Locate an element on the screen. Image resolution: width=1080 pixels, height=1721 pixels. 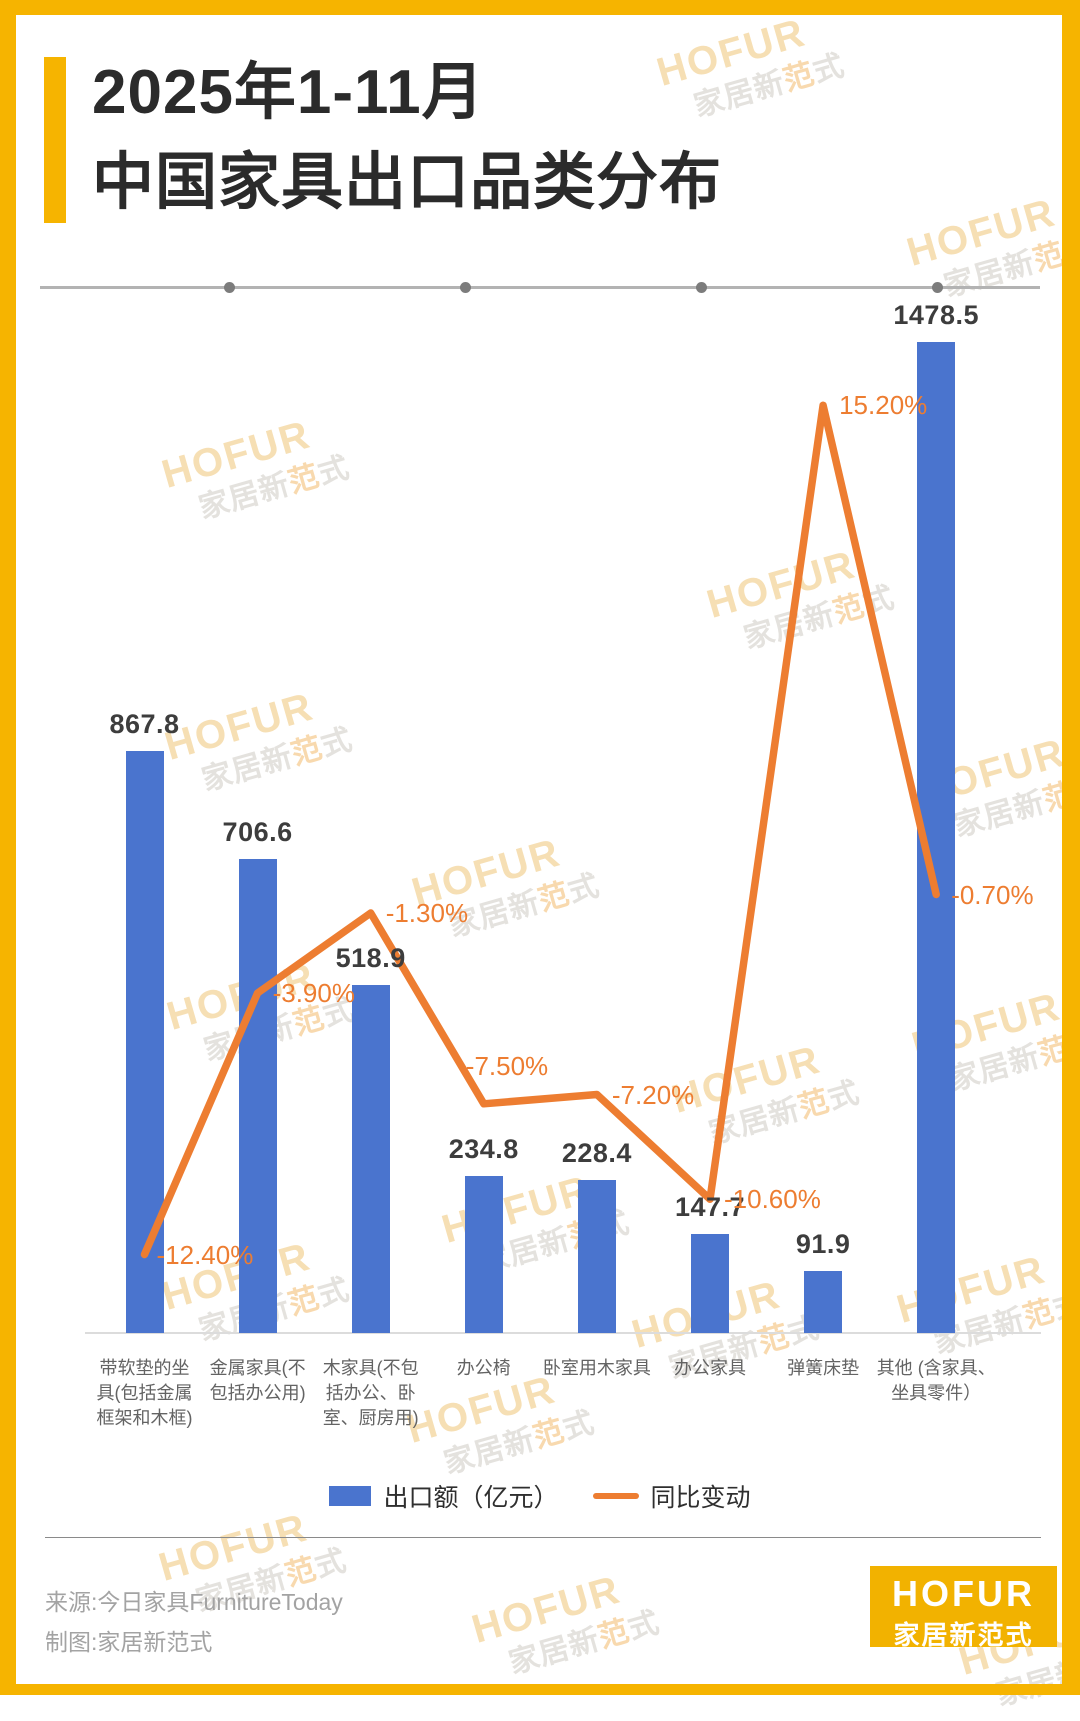
page-title-line2: 中国家具出口品类分布 is located at coordinates (407, 182).